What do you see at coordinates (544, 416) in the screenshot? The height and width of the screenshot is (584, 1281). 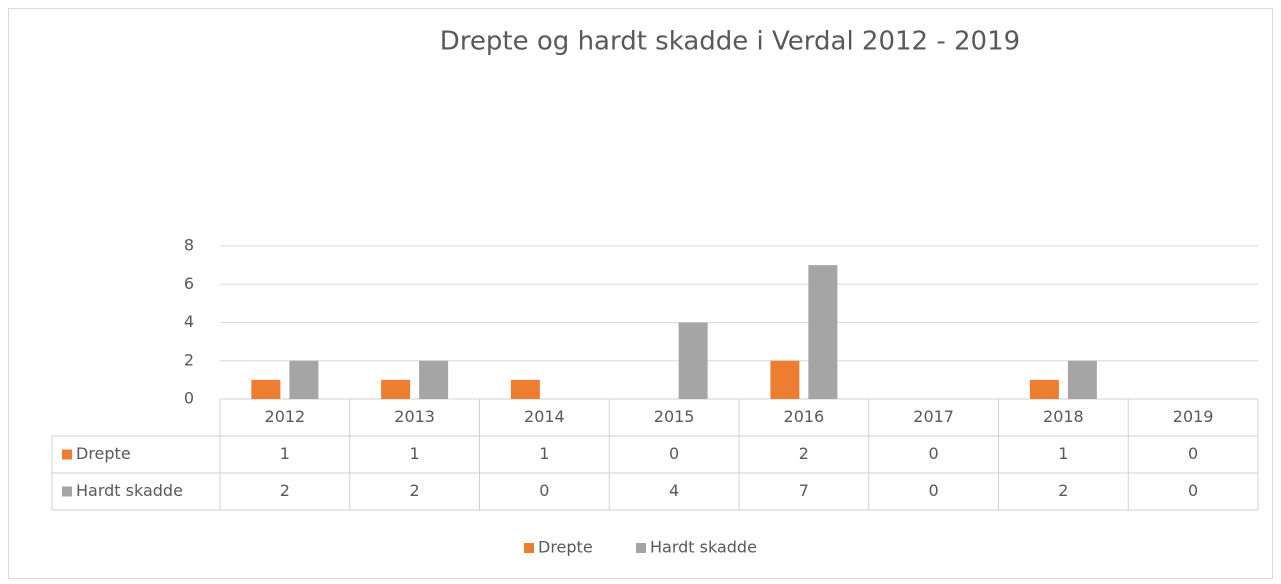 I see `x-tick-label: 2014` at bounding box center [544, 416].